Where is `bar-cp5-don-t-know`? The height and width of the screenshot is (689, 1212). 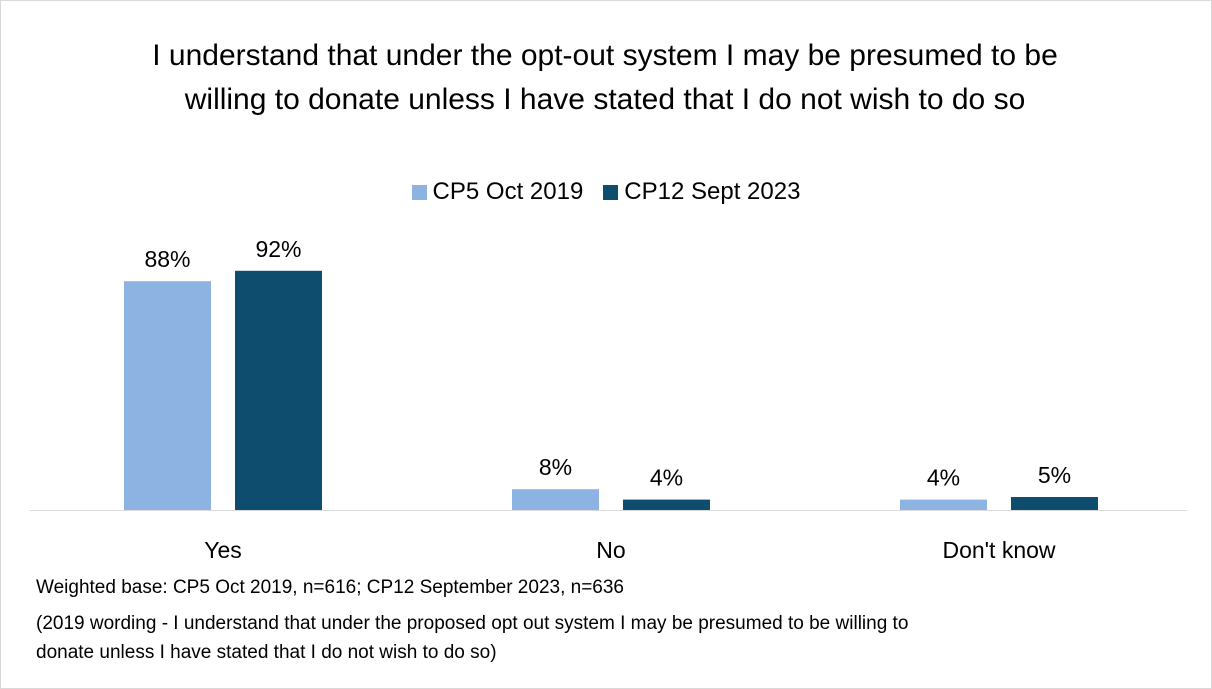
bar-cp5-don-t-know is located at coordinates (943, 504).